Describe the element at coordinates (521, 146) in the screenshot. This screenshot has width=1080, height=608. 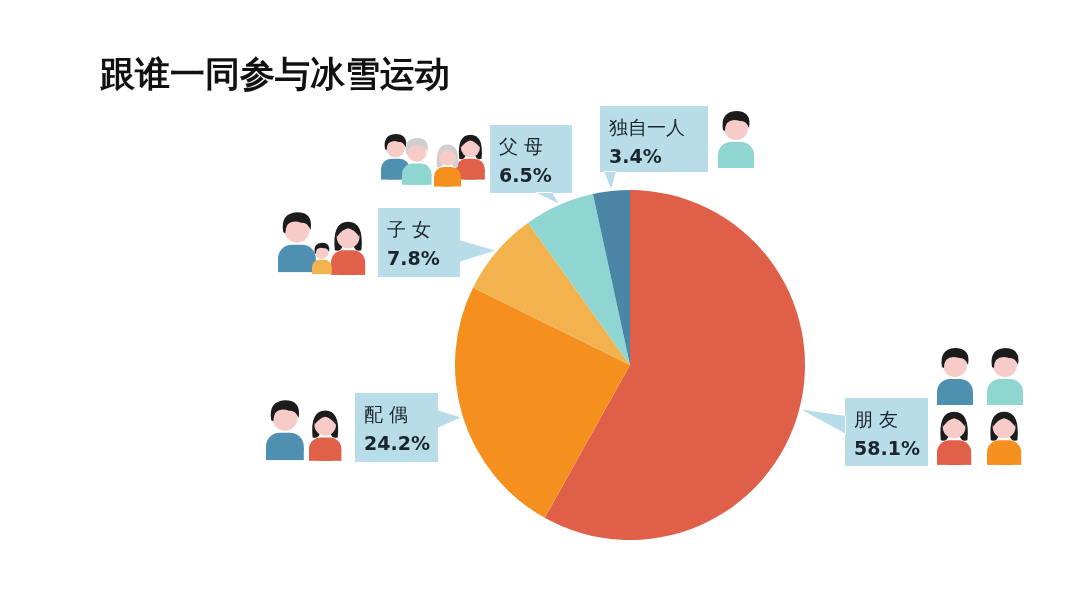
I see `slice-label: 父 母` at that location.